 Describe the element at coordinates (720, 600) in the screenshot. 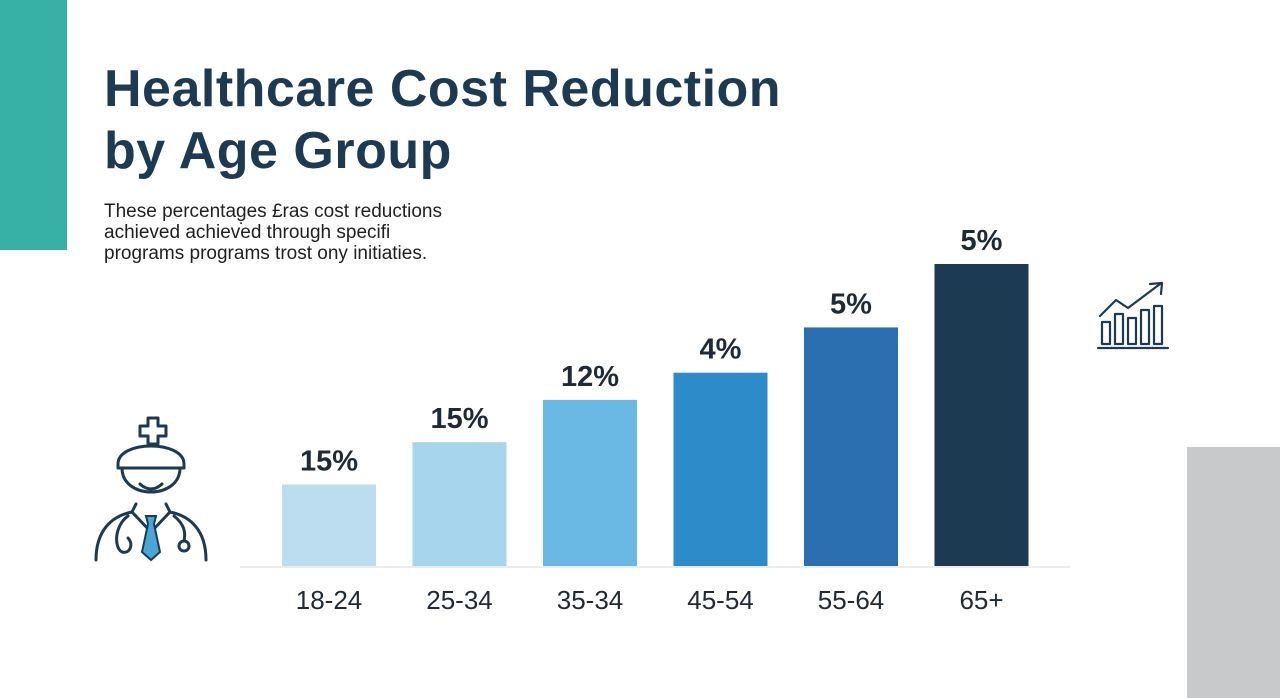

I see `x-tick-label-45-54: 45-54` at that location.